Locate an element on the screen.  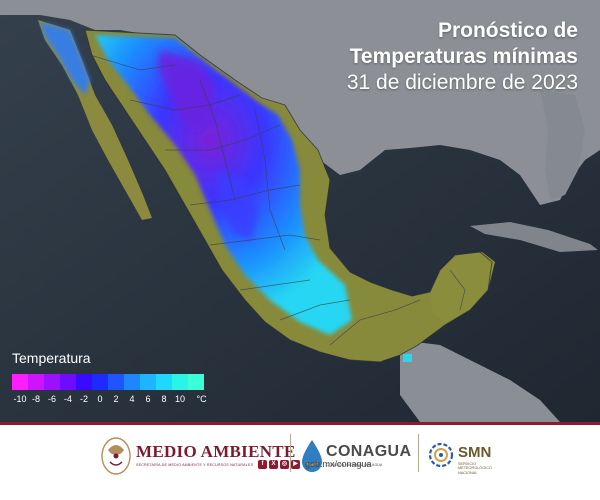
legend-tick-label: 6 is located at coordinates (148, 399).